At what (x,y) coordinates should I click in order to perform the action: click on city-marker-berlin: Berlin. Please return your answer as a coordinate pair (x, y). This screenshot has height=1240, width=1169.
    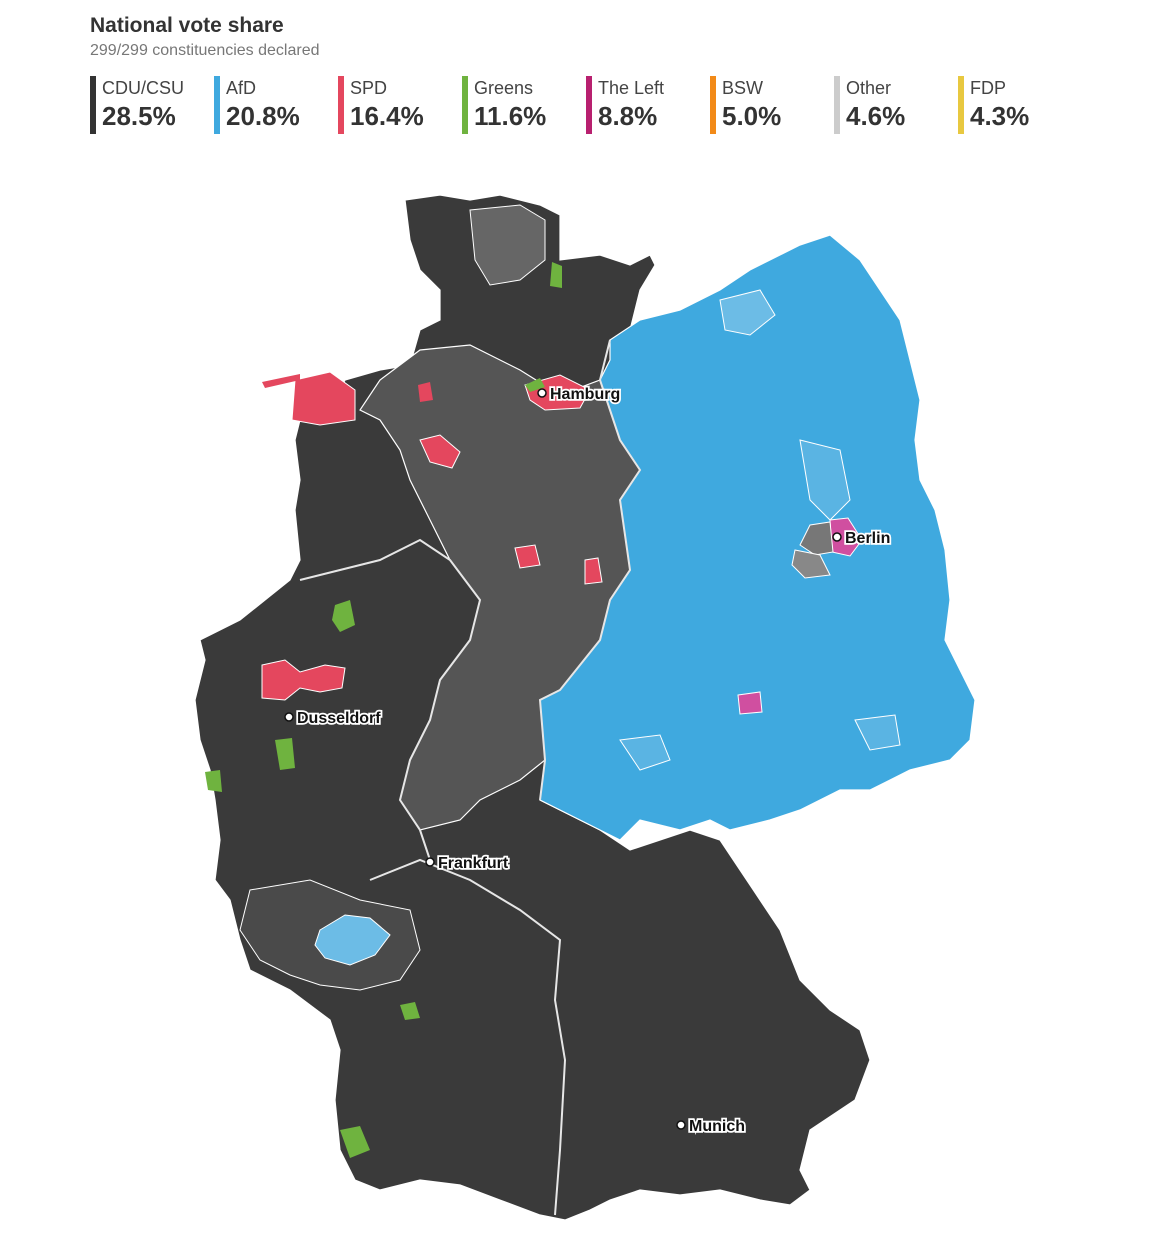
    Looking at the image, I should click on (862, 538).